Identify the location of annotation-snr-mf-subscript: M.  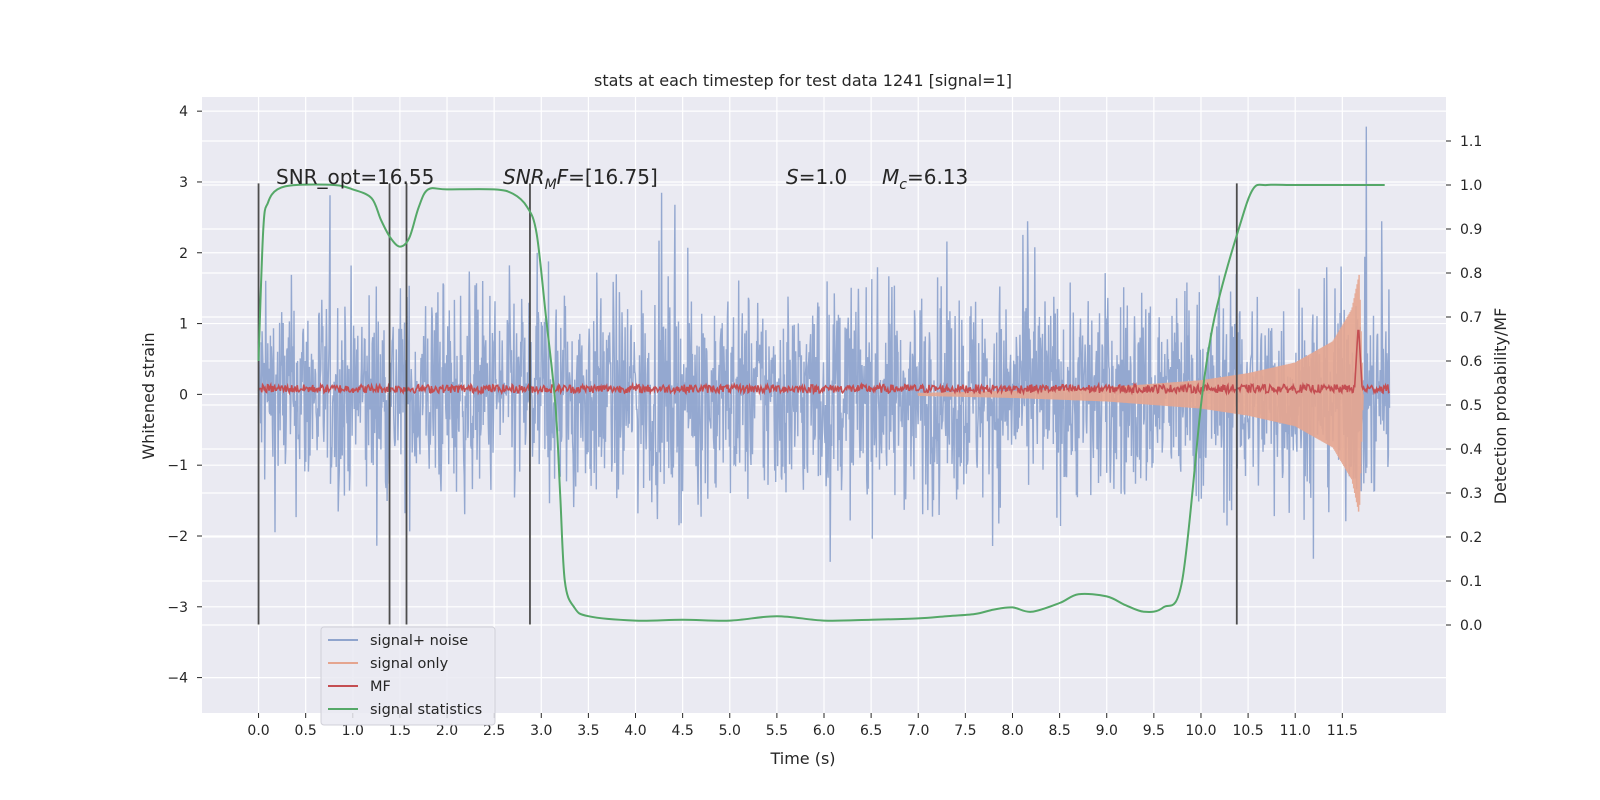
(551, 185).